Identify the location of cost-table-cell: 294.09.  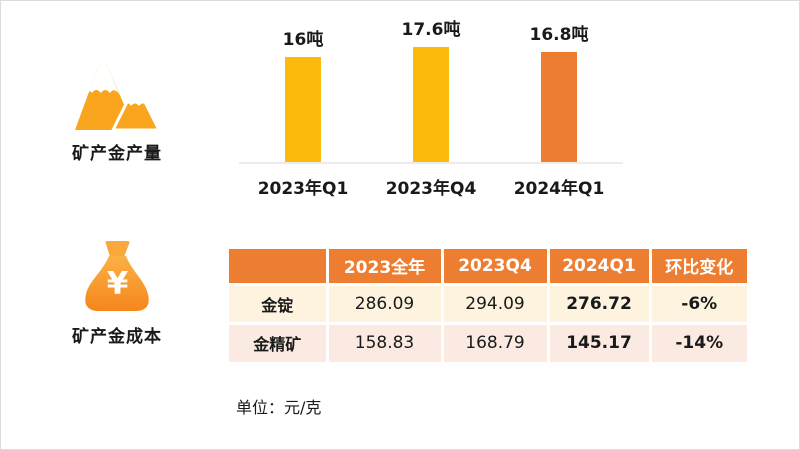
(496, 302).